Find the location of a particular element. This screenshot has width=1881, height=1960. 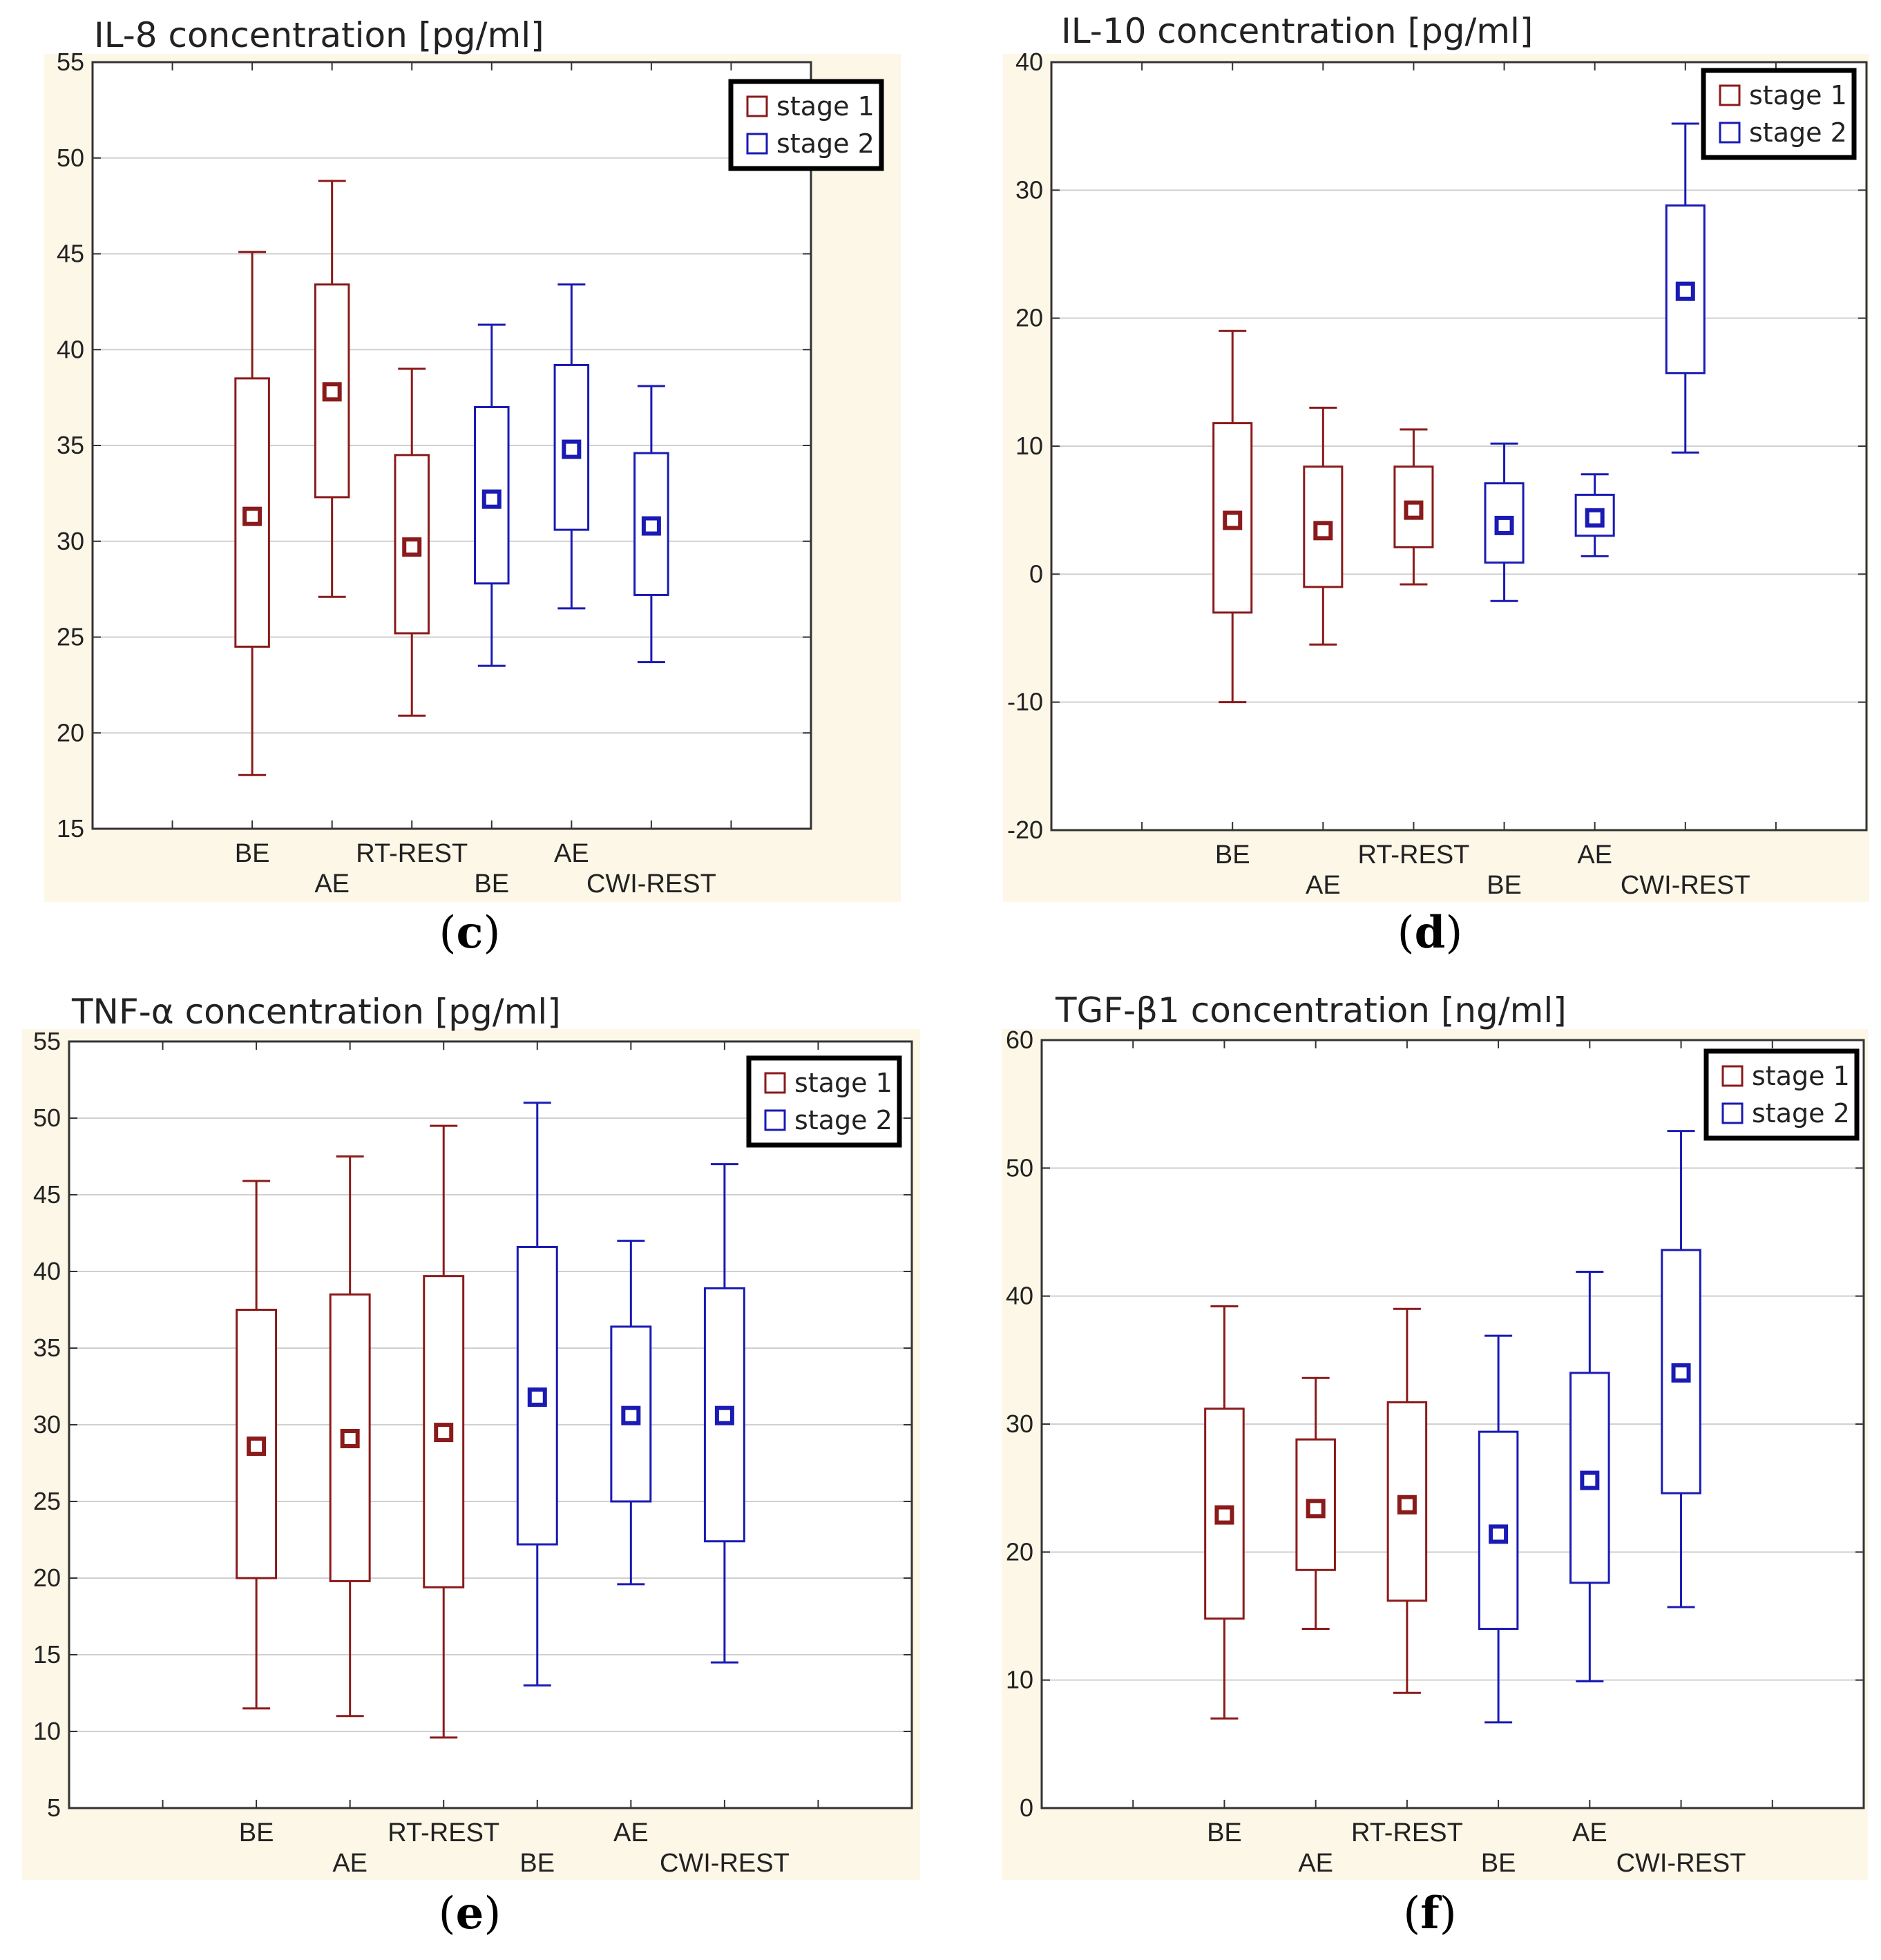

panel-label: (d) is located at coordinates (1430, 933).